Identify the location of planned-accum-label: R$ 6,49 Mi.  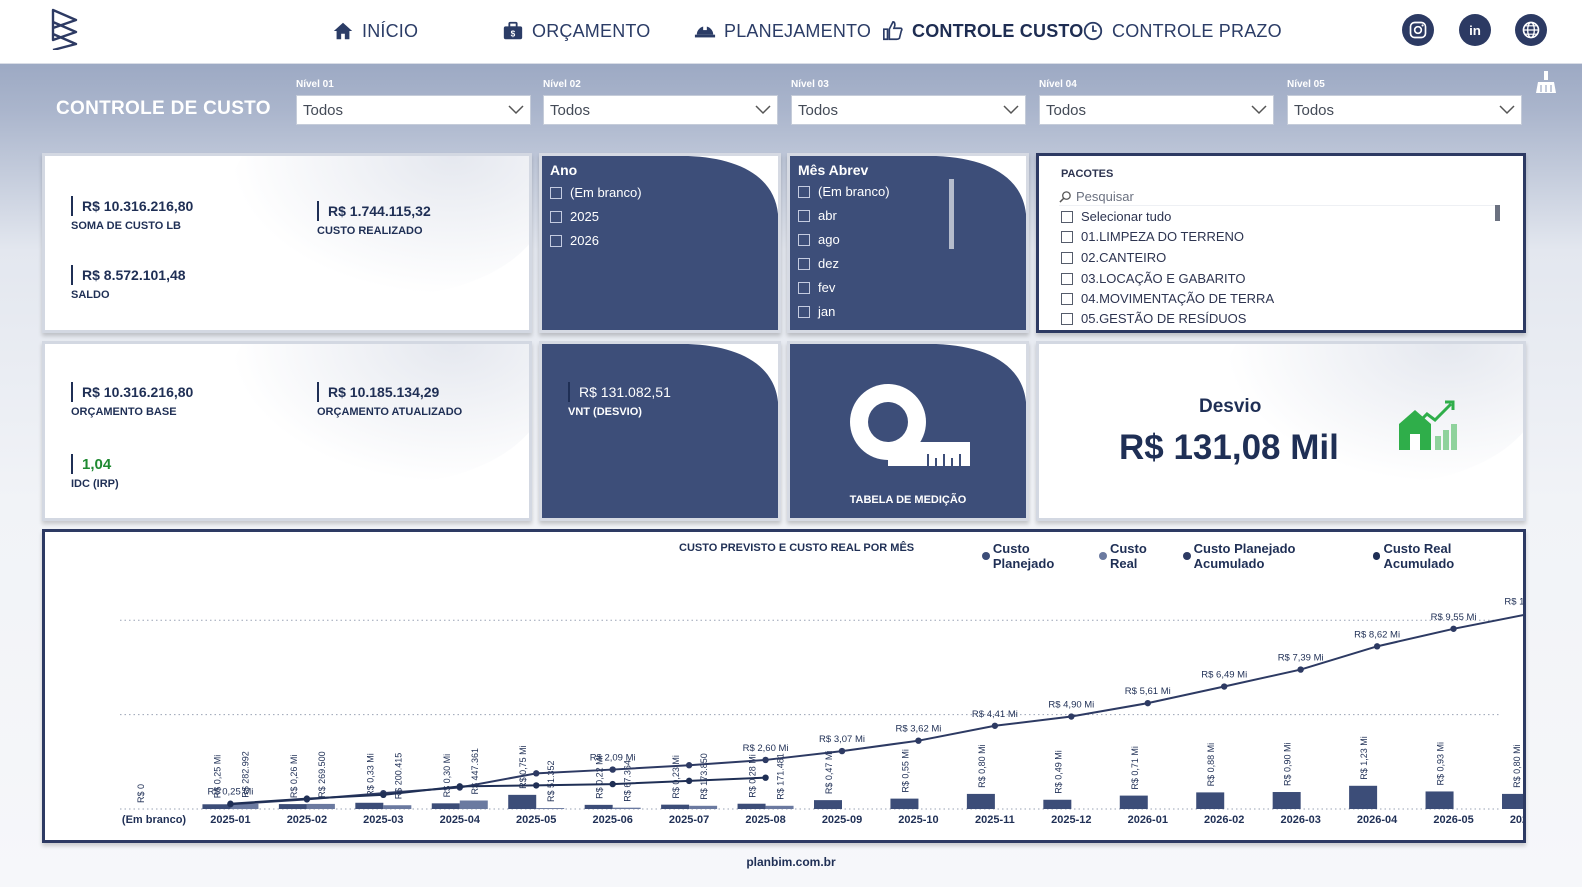
(1224, 675).